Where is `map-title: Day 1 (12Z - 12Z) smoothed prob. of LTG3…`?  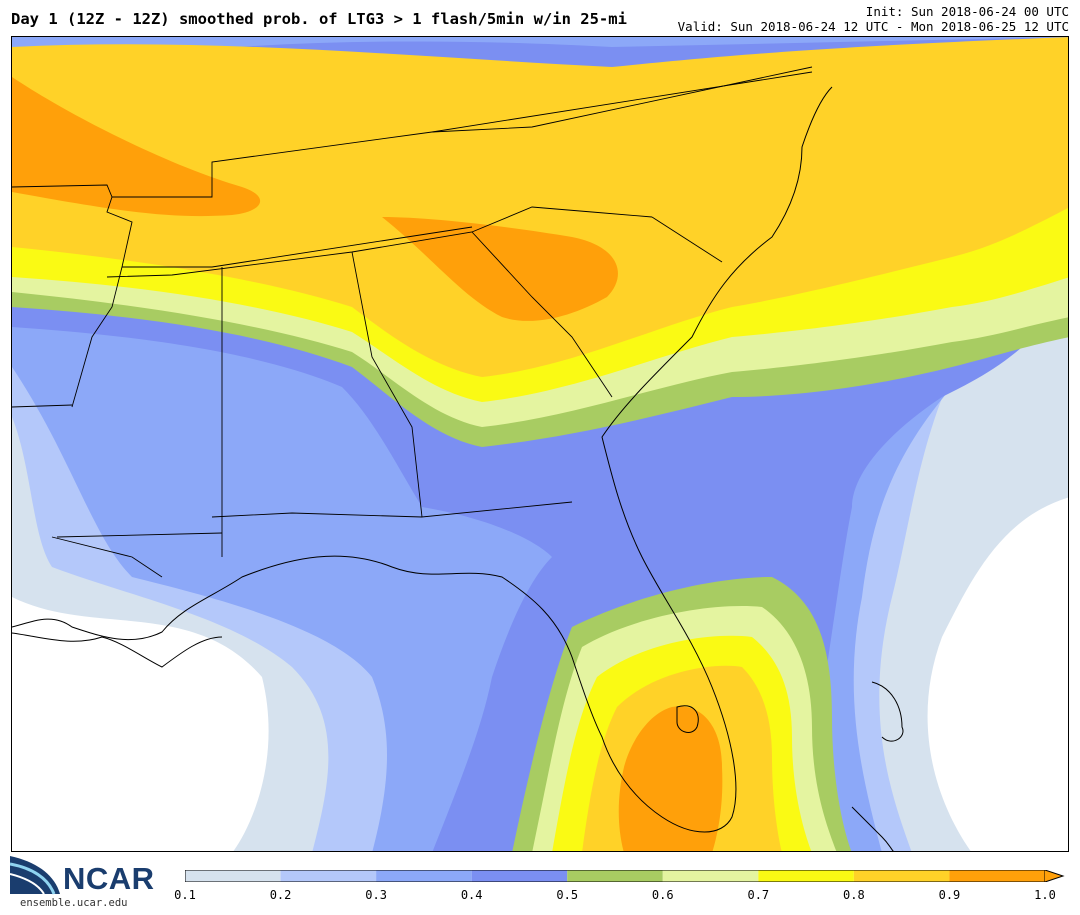
map-title: Day 1 (12Z - 12Z) smoothed prob. of LTG3… is located at coordinates (319, 19).